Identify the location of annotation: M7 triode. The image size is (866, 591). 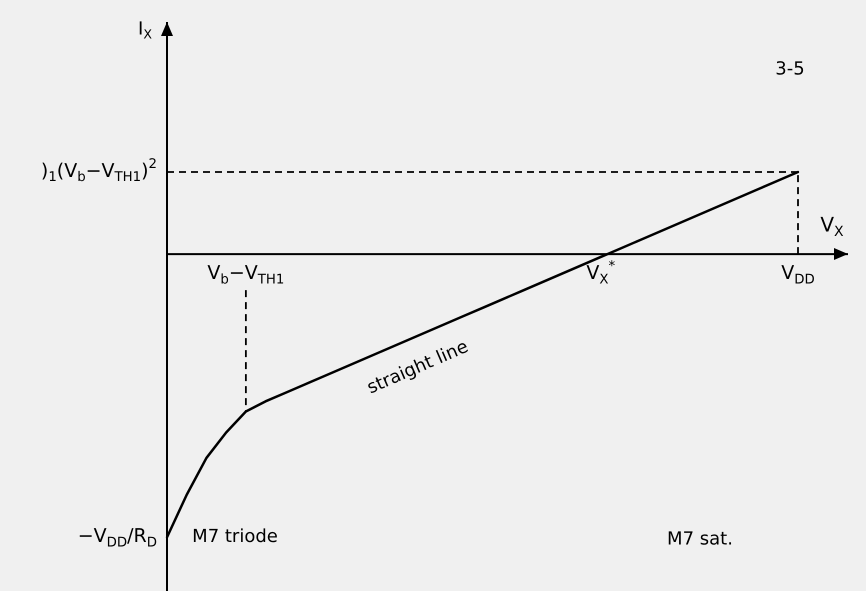
(235, 536).